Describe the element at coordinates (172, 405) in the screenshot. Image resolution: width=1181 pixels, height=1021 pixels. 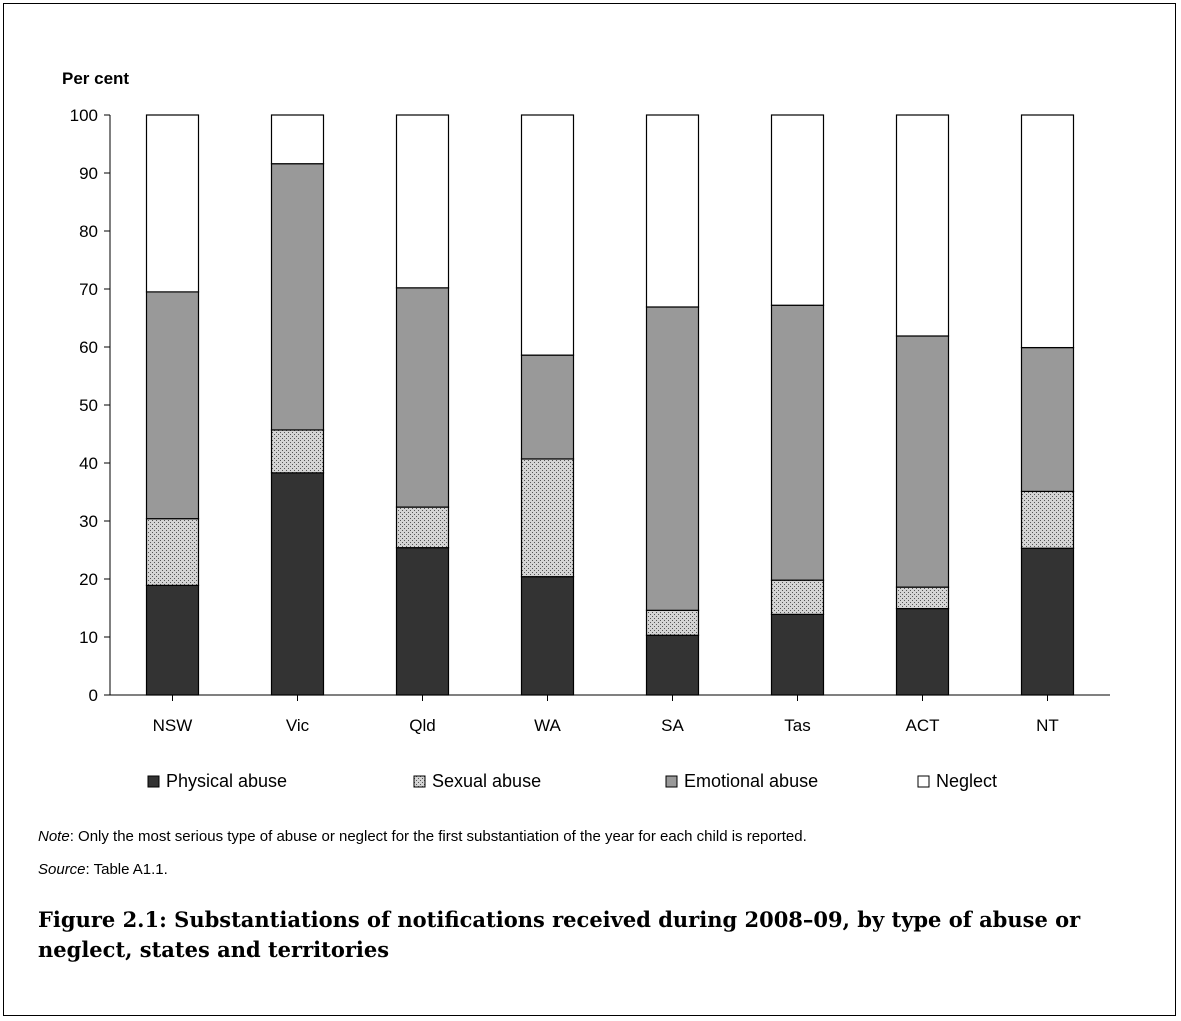
I see `bar-segment-emotional-abuse-nsw` at that location.